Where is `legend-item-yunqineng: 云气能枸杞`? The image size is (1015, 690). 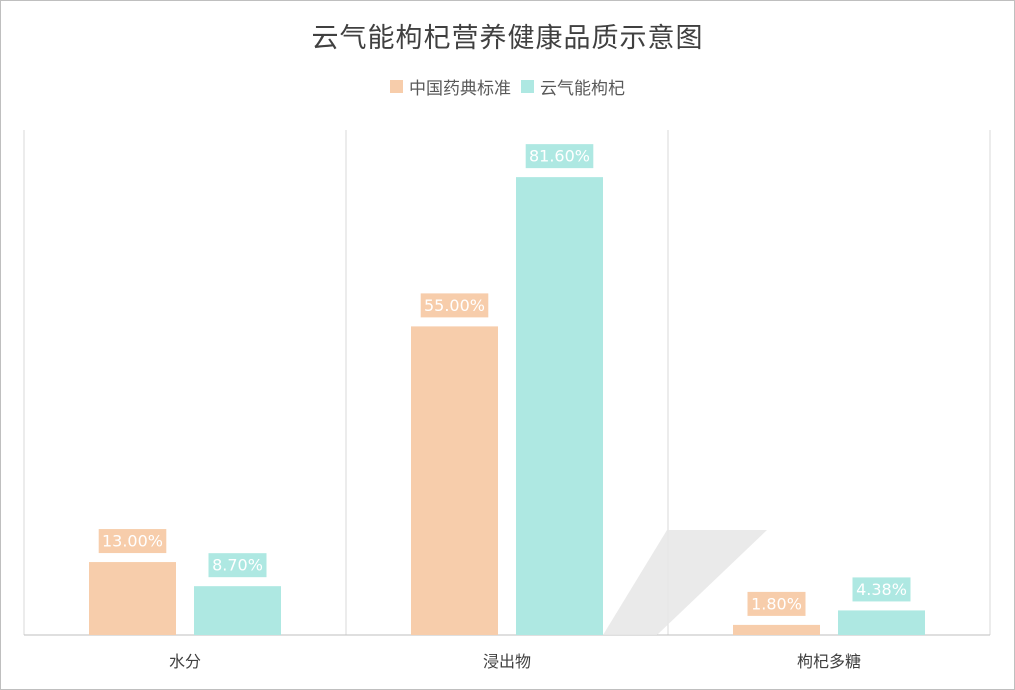 legend-item-yunqineng: 云气能枸杞 is located at coordinates (573, 86).